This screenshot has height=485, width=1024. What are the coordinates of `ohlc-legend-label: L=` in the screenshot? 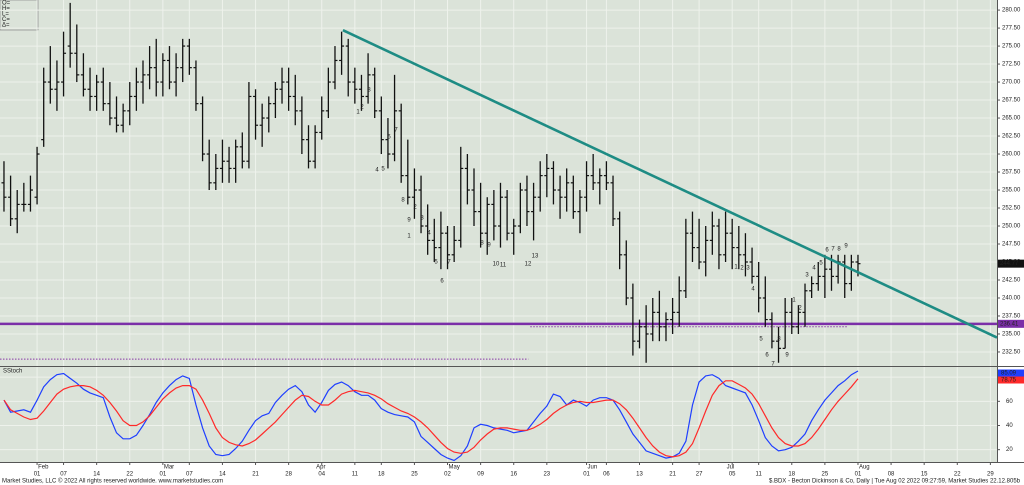 It's located at (5, 15).